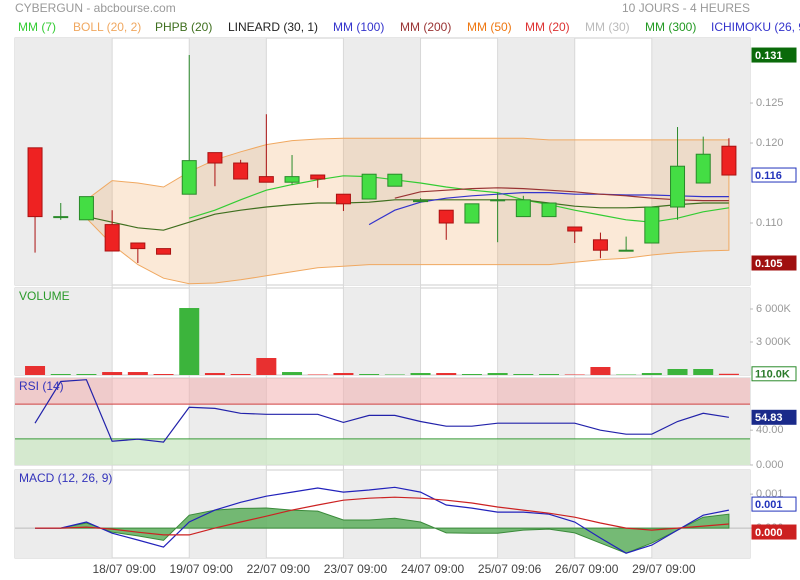  I want to click on legend-entry: BOLL (20, 2), so click(107, 27).